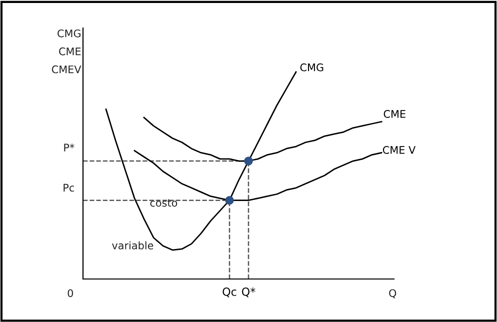  I want to click on text: P*, so click(69, 148).